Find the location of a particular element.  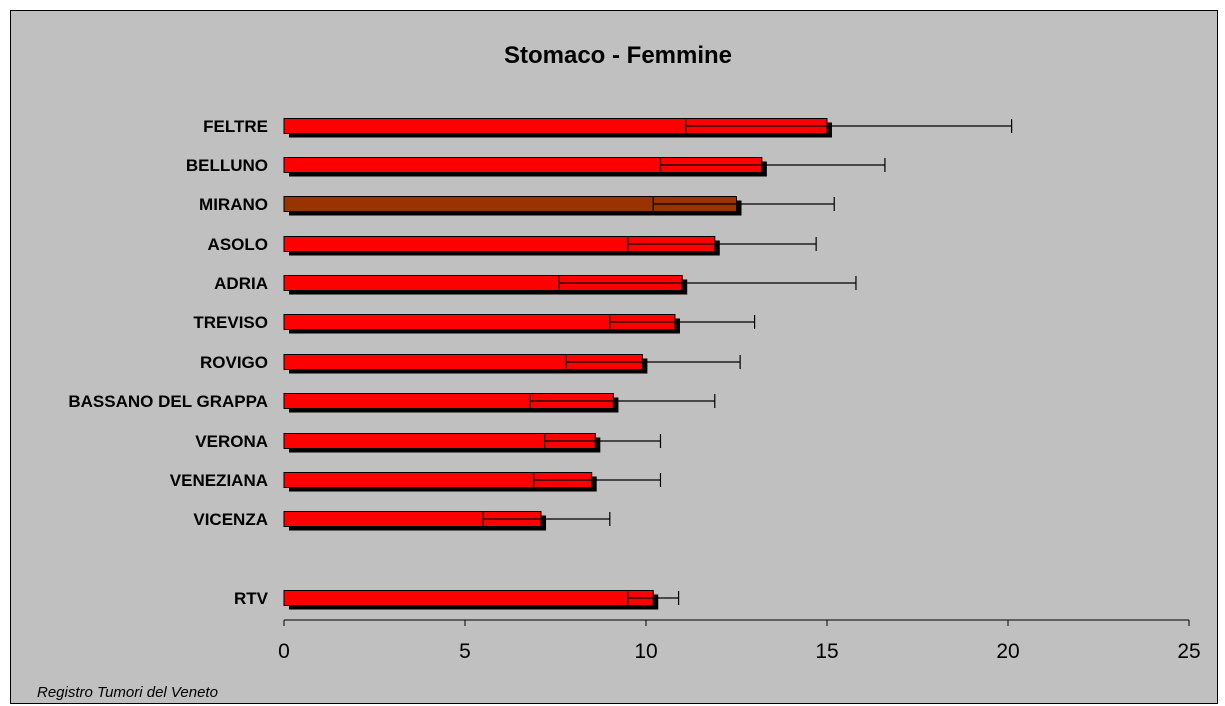

category-label-adria: ADRIA is located at coordinates (241, 283).